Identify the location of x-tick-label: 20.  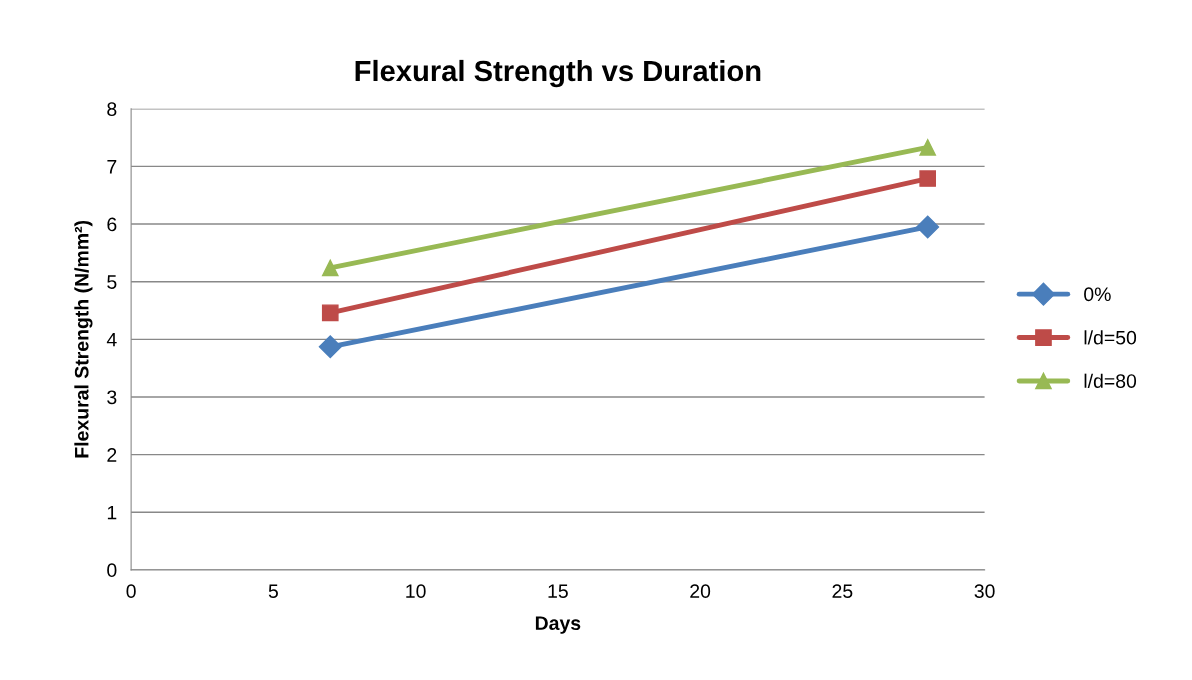
(700, 591).